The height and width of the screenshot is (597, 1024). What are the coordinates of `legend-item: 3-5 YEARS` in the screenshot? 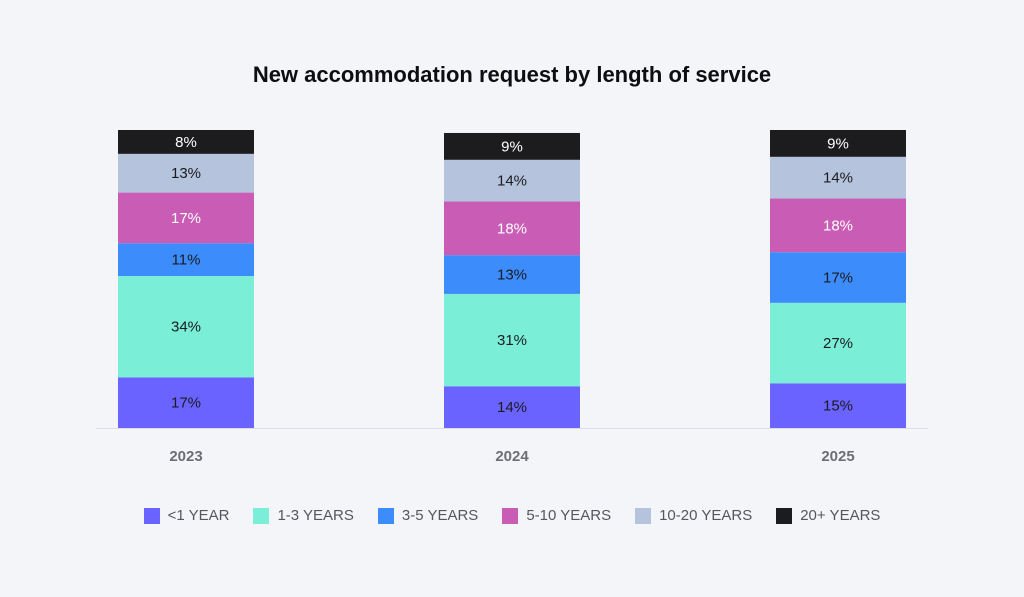 It's located at (428, 515).